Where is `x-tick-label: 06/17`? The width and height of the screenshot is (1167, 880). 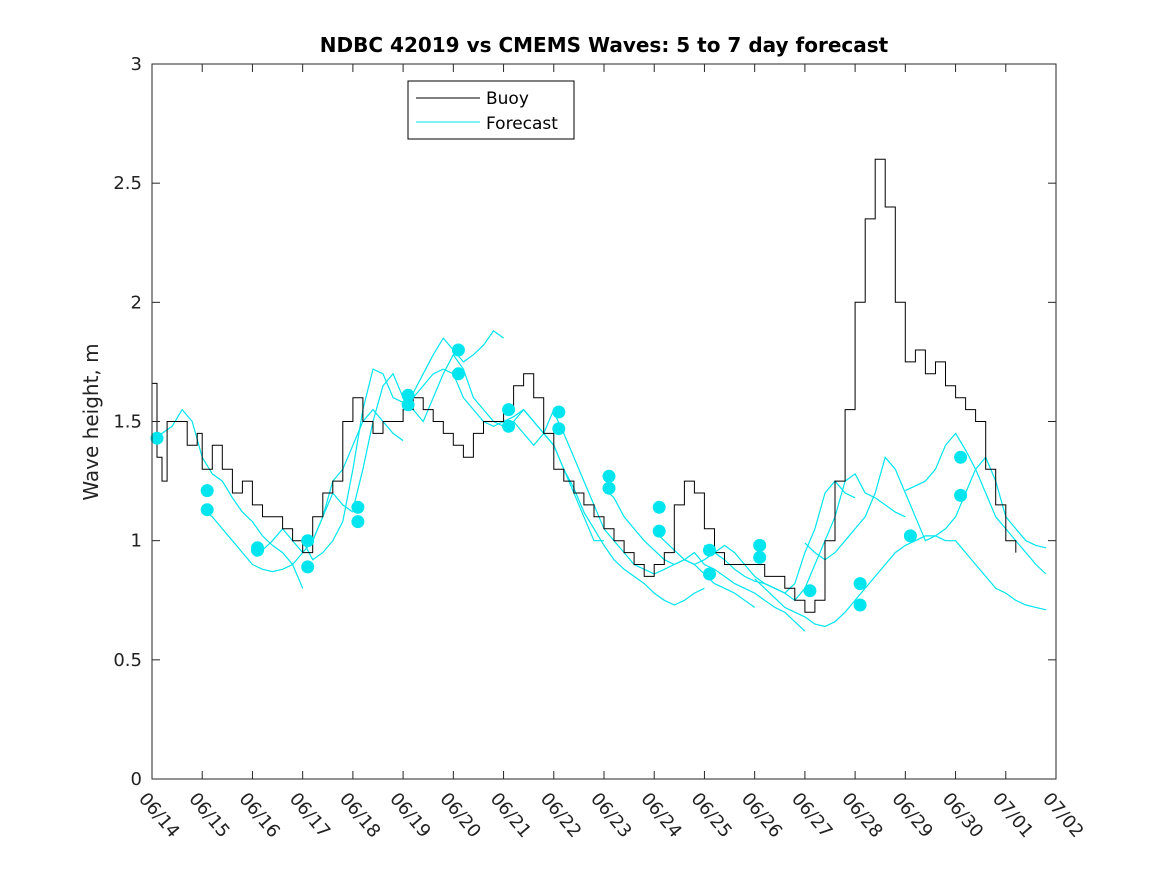 x-tick-label: 06/17 is located at coordinates (309, 815).